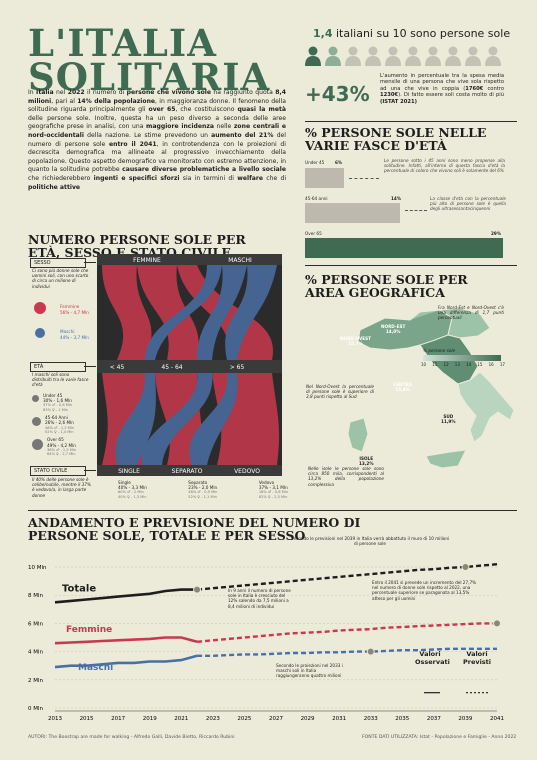 This screenshot has height=760, width=537. Describe the element at coordinates (36, 596) in the screenshot. I see `y-tick-label: 8 Mln` at that location.